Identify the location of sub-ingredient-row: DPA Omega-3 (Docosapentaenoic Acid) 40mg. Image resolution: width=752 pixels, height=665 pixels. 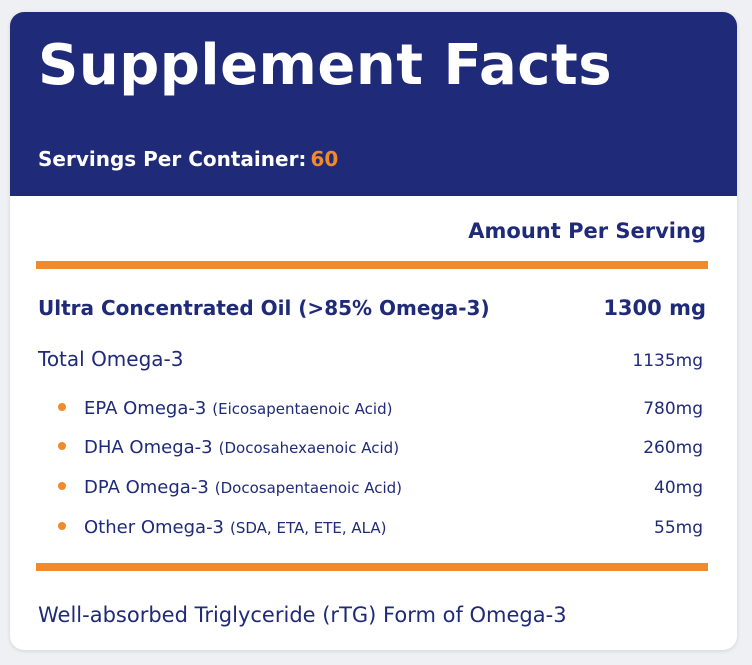
(382, 487).